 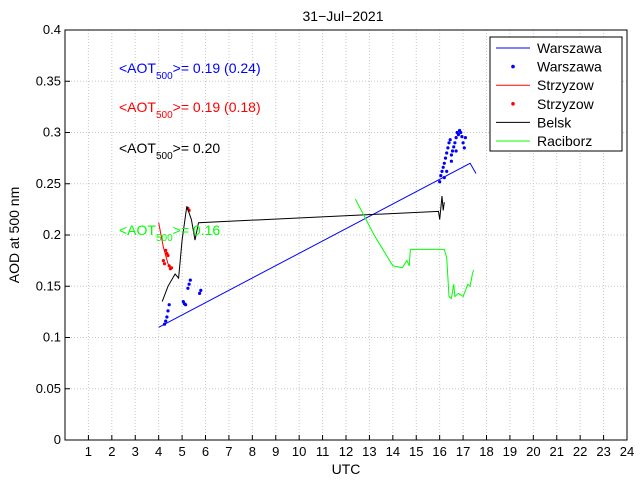 I want to click on y-tick-label: 0.15, so click(x=48, y=285).